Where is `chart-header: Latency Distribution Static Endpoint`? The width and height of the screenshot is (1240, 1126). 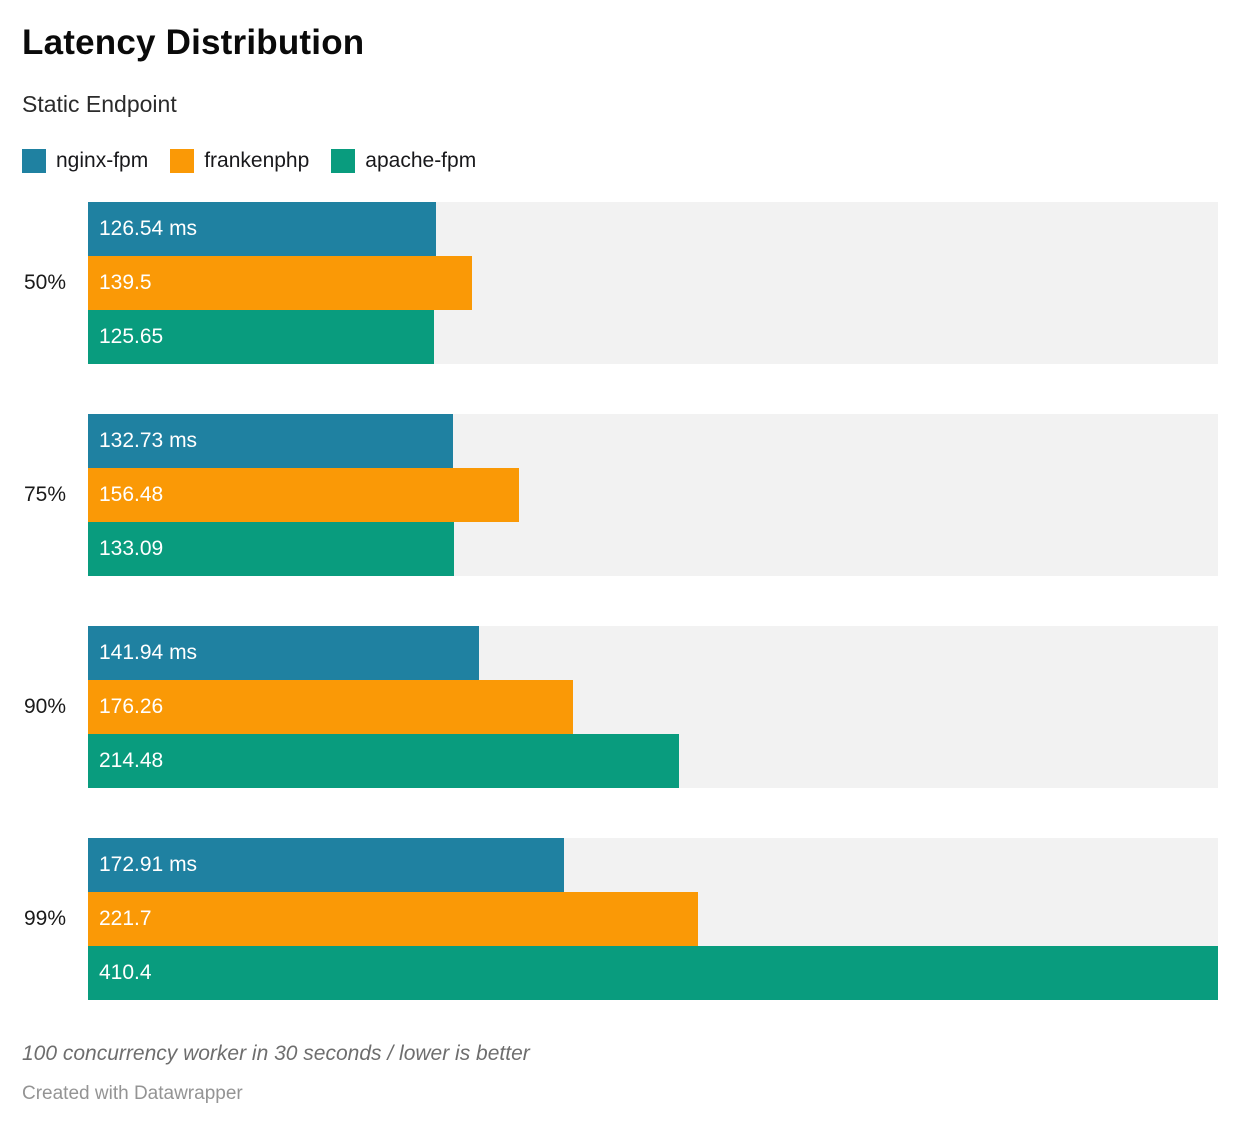 chart-header: Latency Distribution Static Endpoint is located at coordinates (620, 59).